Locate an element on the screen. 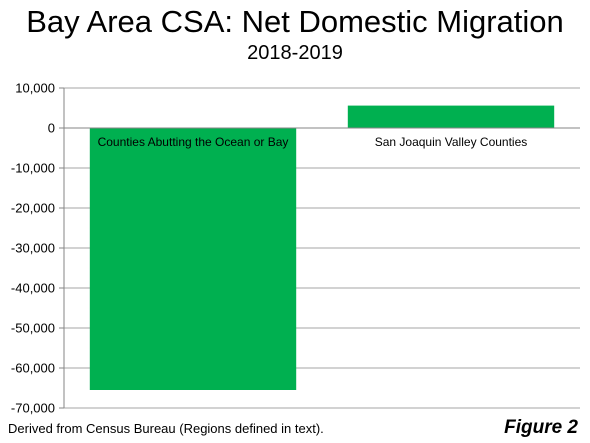 This screenshot has width=590, height=443. y-tick-label: -10,000 is located at coordinates (33, 168).